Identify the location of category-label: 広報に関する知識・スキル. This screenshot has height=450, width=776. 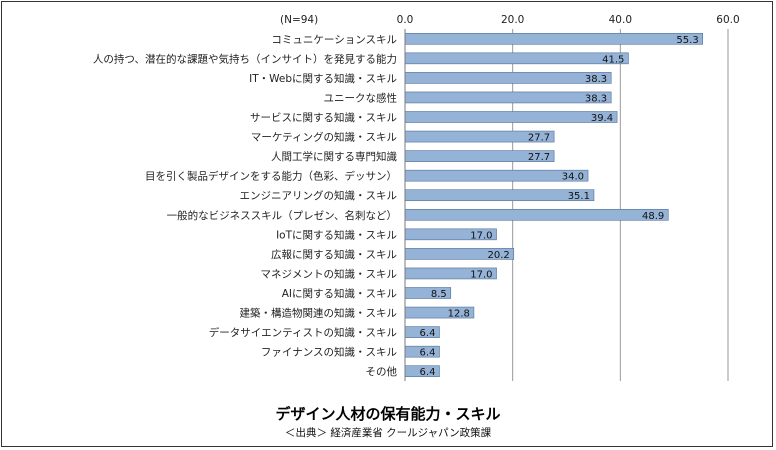
(334, 254).